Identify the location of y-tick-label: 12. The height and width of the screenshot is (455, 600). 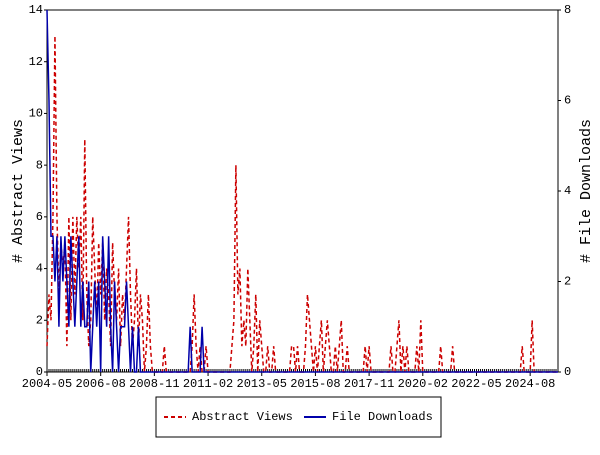
(36, 62).